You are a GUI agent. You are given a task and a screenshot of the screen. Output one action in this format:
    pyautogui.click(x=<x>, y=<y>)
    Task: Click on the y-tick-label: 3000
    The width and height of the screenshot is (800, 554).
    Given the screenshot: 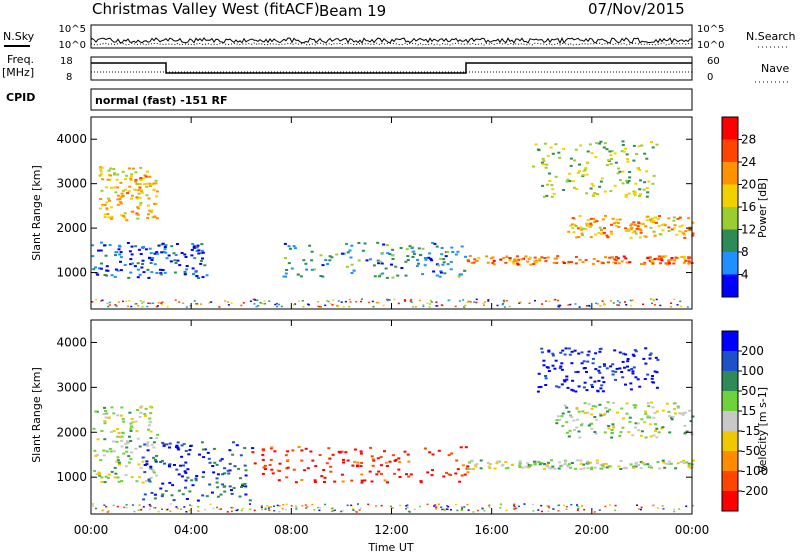 What is the action you would take?
    pyautogui.click(x=71, y=184)
    